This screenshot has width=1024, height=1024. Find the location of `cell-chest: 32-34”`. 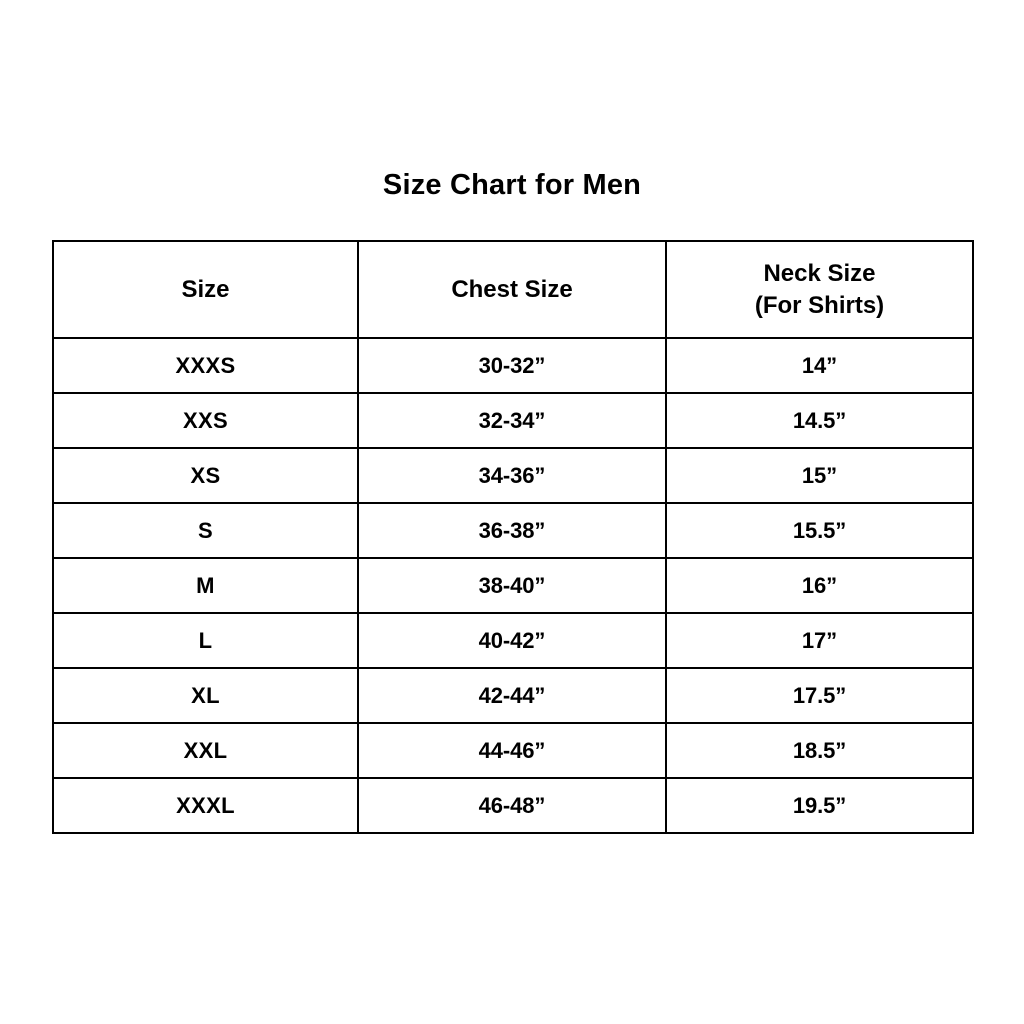

cell-chest: 32-34” is located at coordinates (512, 420).